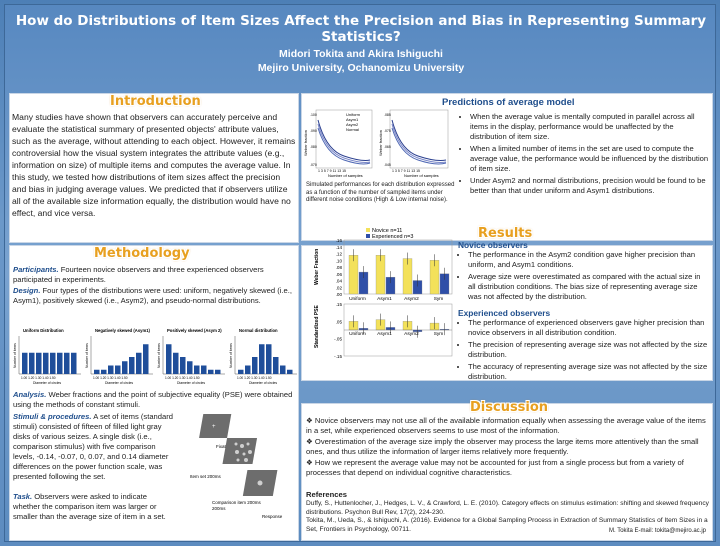  Describe the element at coordinates (387, 131) in the screenshot. I see `prediction-tick: .075` at that location.